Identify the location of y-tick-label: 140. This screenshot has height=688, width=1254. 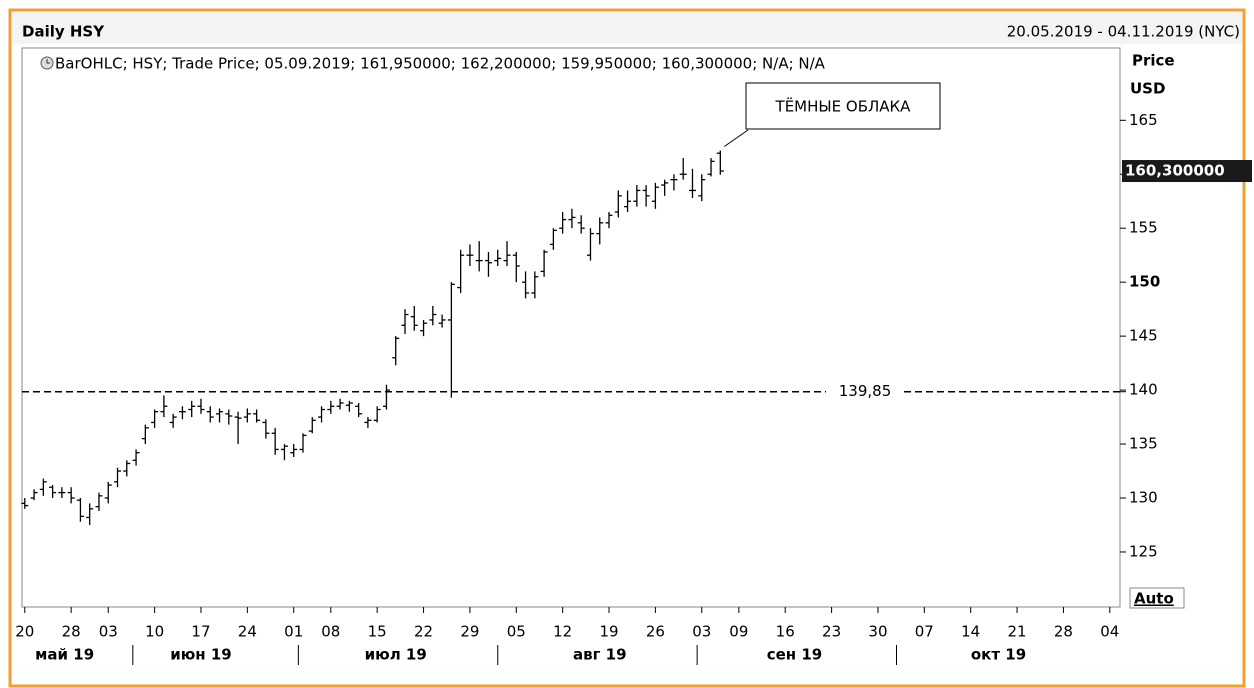
(1143, 390).